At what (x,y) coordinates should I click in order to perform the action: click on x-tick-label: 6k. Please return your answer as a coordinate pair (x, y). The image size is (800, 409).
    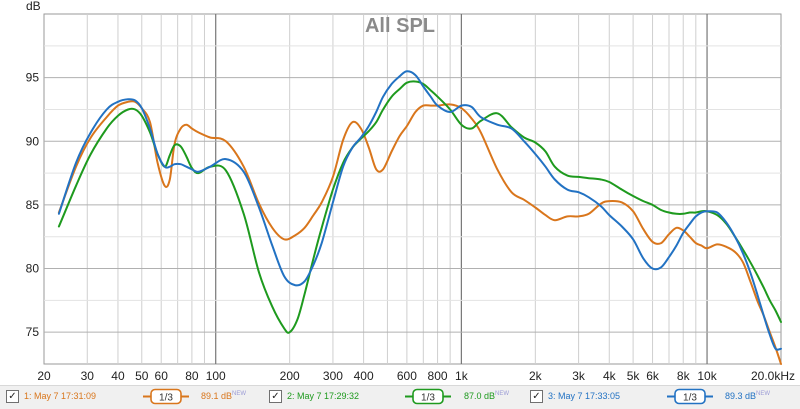
    Looking at the image, I should click on (653, 376).